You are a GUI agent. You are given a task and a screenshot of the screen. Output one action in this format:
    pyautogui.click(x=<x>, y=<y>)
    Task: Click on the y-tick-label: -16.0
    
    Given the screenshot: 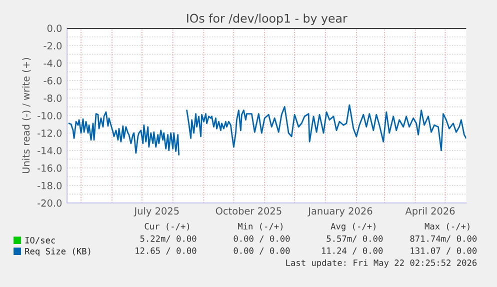 What is the action you would take?
    pyautogui.click(x=50, y=168)
    